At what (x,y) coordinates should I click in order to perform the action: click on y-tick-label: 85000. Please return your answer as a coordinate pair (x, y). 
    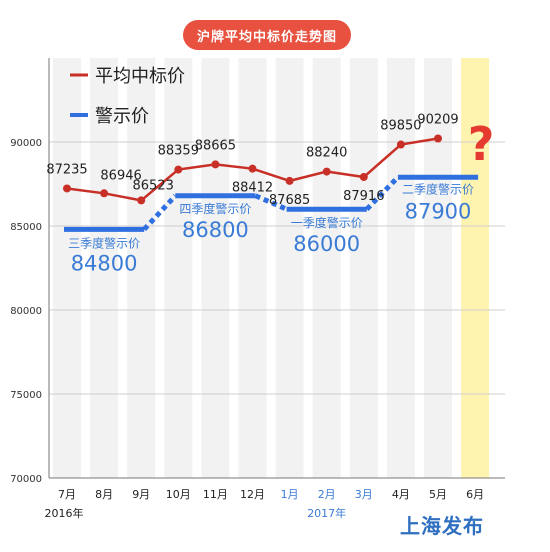
    Looking at the image, I should click on (26, 227).